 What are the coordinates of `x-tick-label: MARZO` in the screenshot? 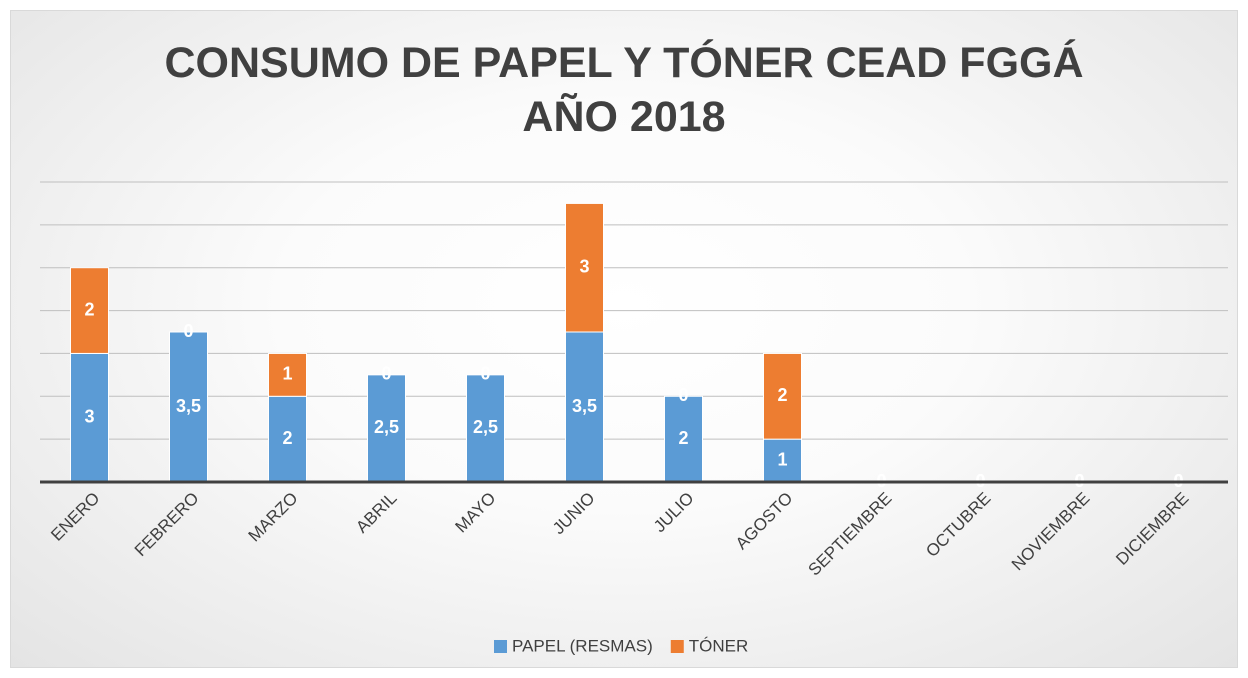 It's located at (273, 517).